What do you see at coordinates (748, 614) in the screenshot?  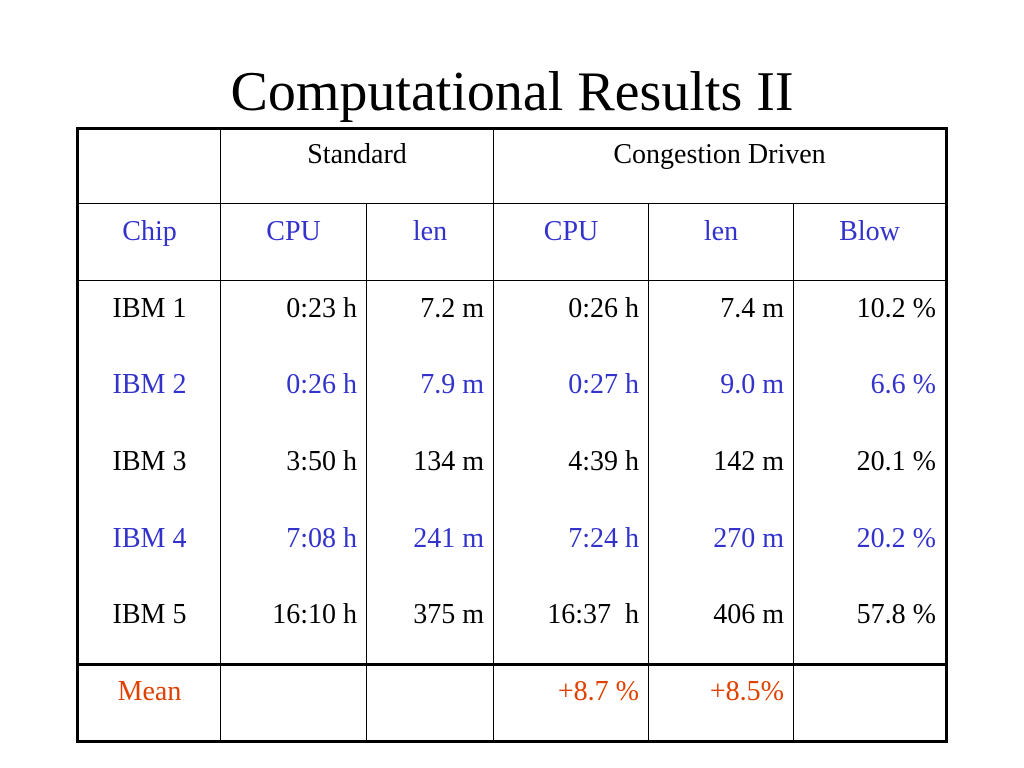 I see `row-5-cd-len: 406 m` at bounding box center [748, 614].